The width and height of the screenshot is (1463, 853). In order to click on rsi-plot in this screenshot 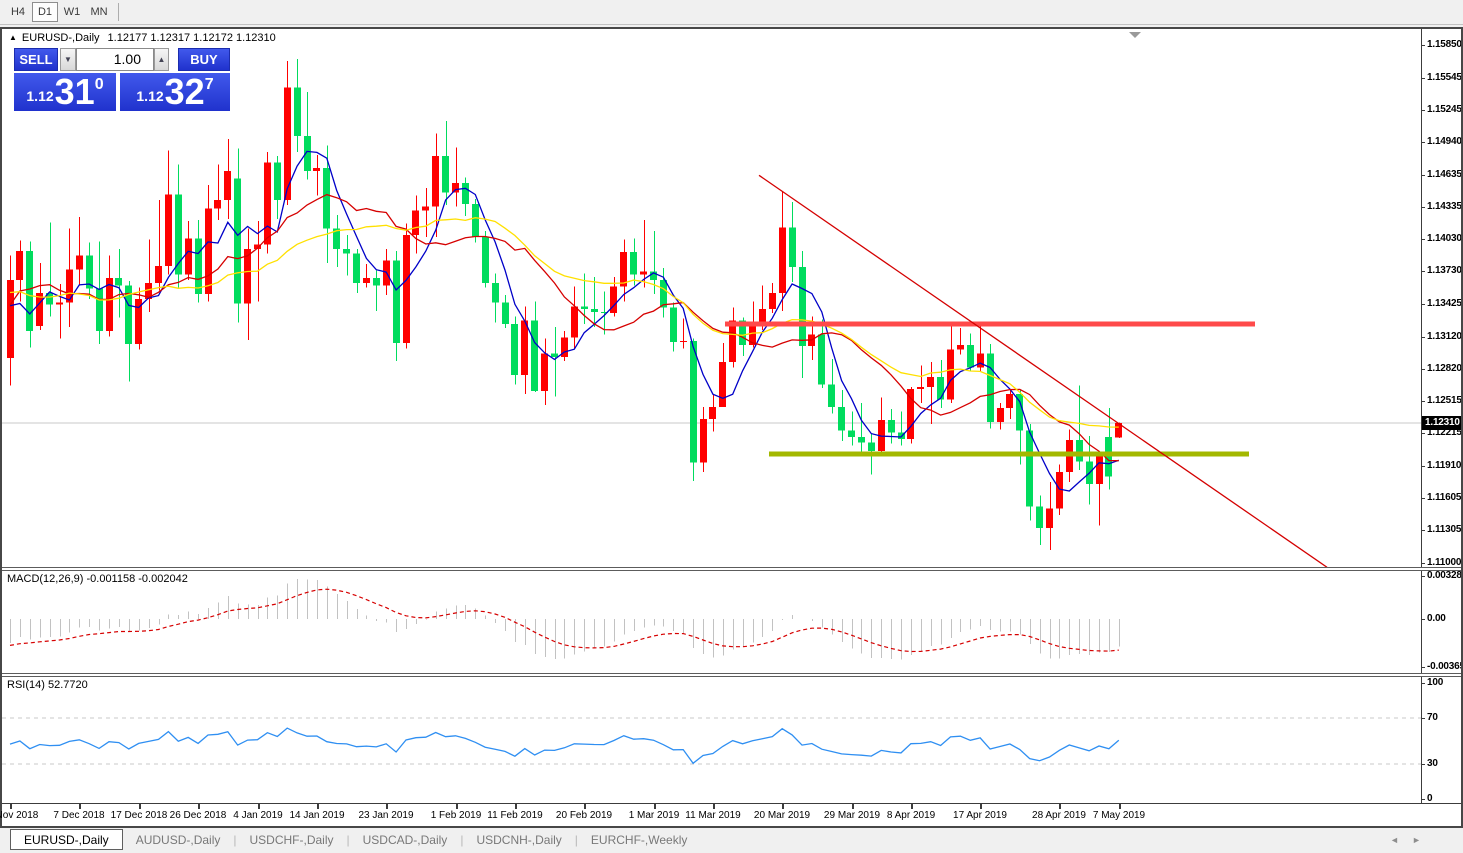, I will do `click(712, 740)`.